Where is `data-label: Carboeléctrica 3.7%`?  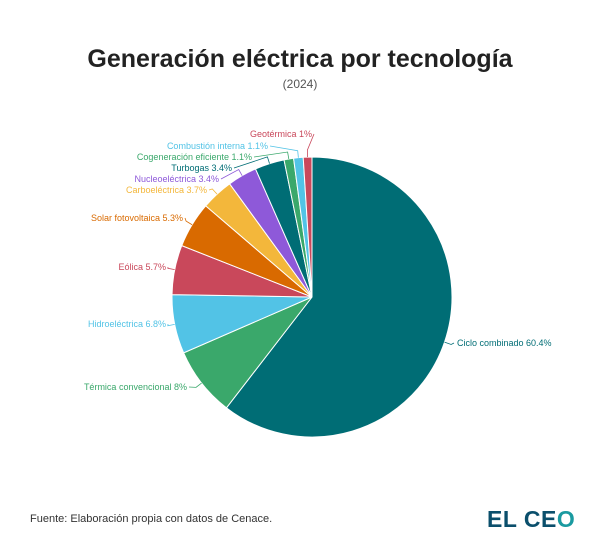 data-label: Carboeléctrica 3.7% is located at coordinates (166, 190).